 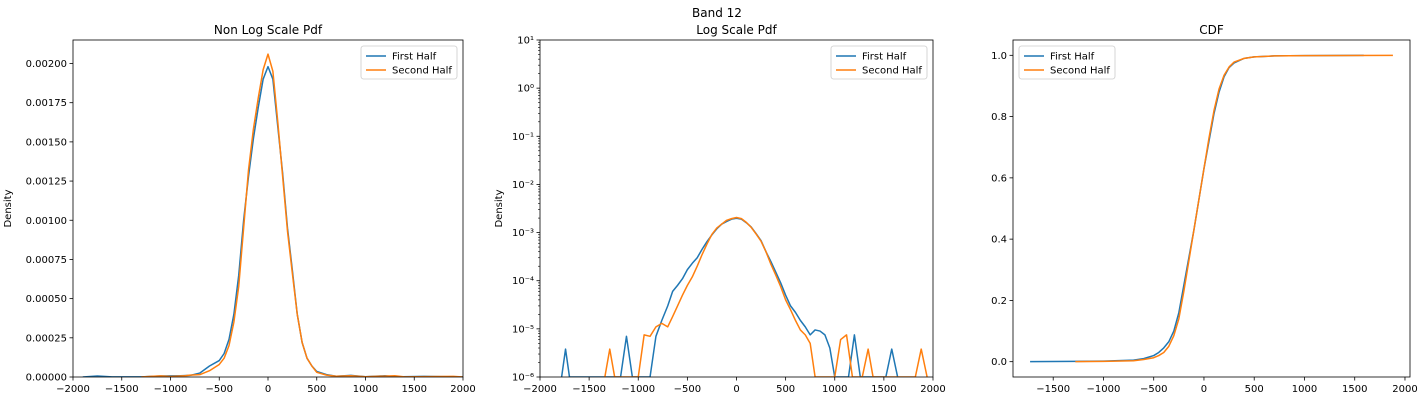 What do you see at coordinates (523, 137) in the screenshot?
I see `y-tick-label: 10⁻¹` at bounding box center [523, 137].